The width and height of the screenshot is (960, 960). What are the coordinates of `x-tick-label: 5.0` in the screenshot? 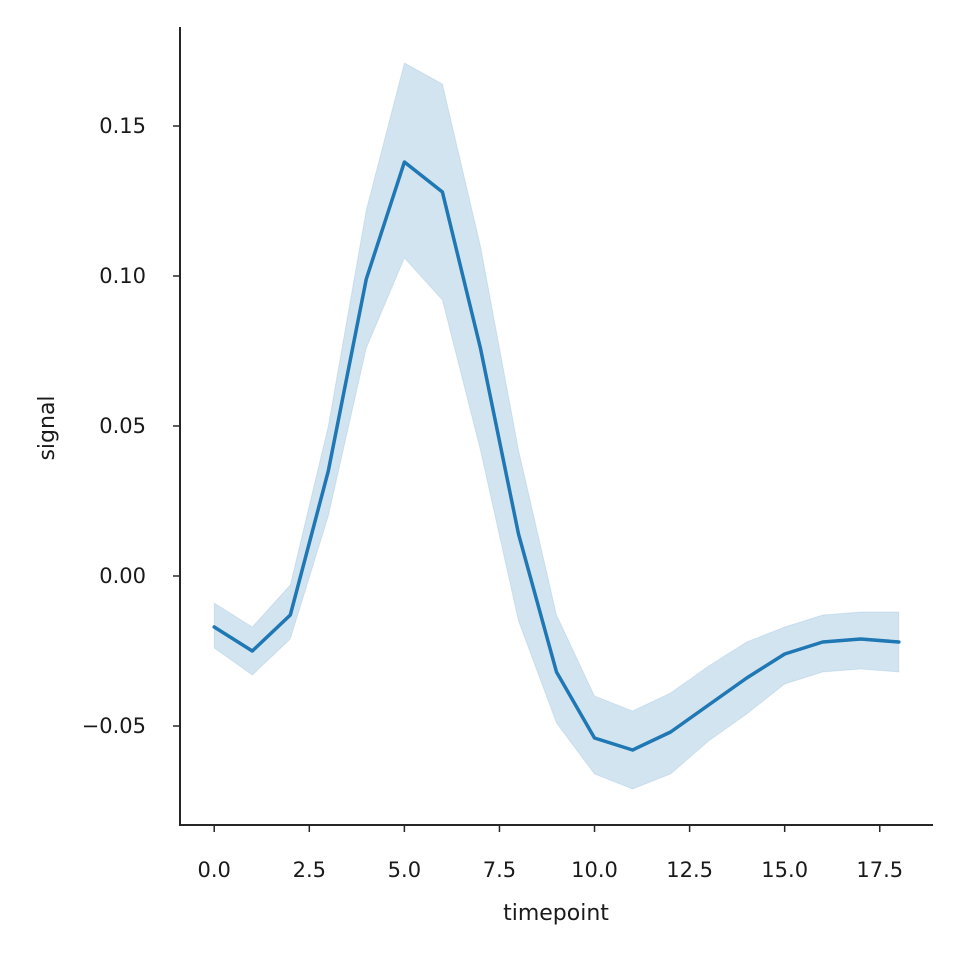 It's located at (404, 870).